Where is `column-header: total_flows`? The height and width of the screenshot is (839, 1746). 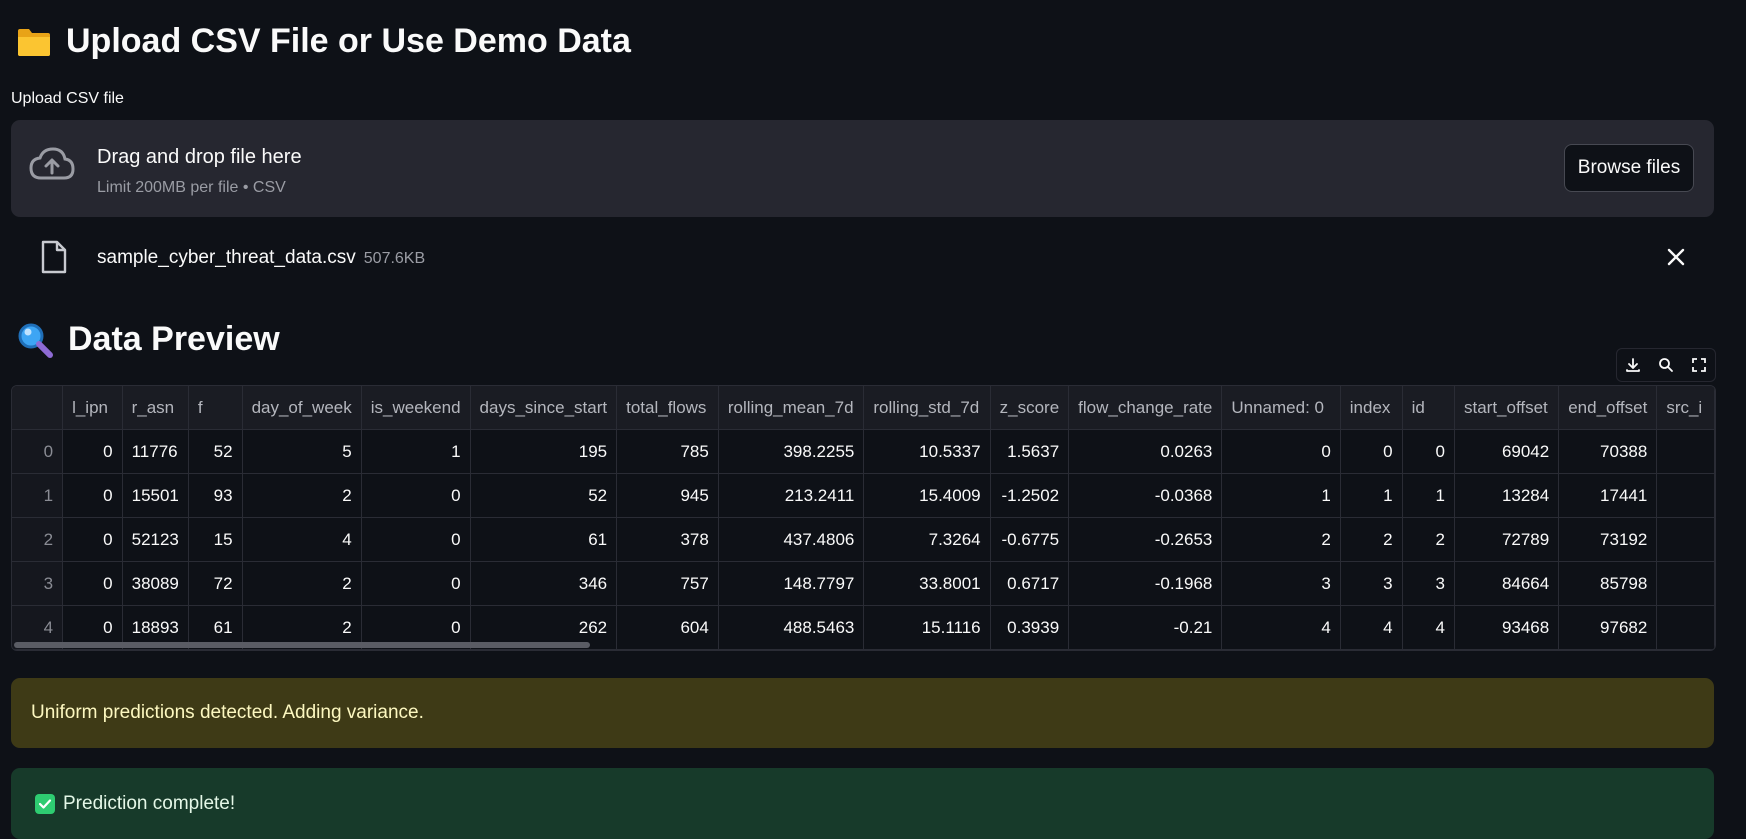 column-header: total_flows is located at coordinates (667, 408).